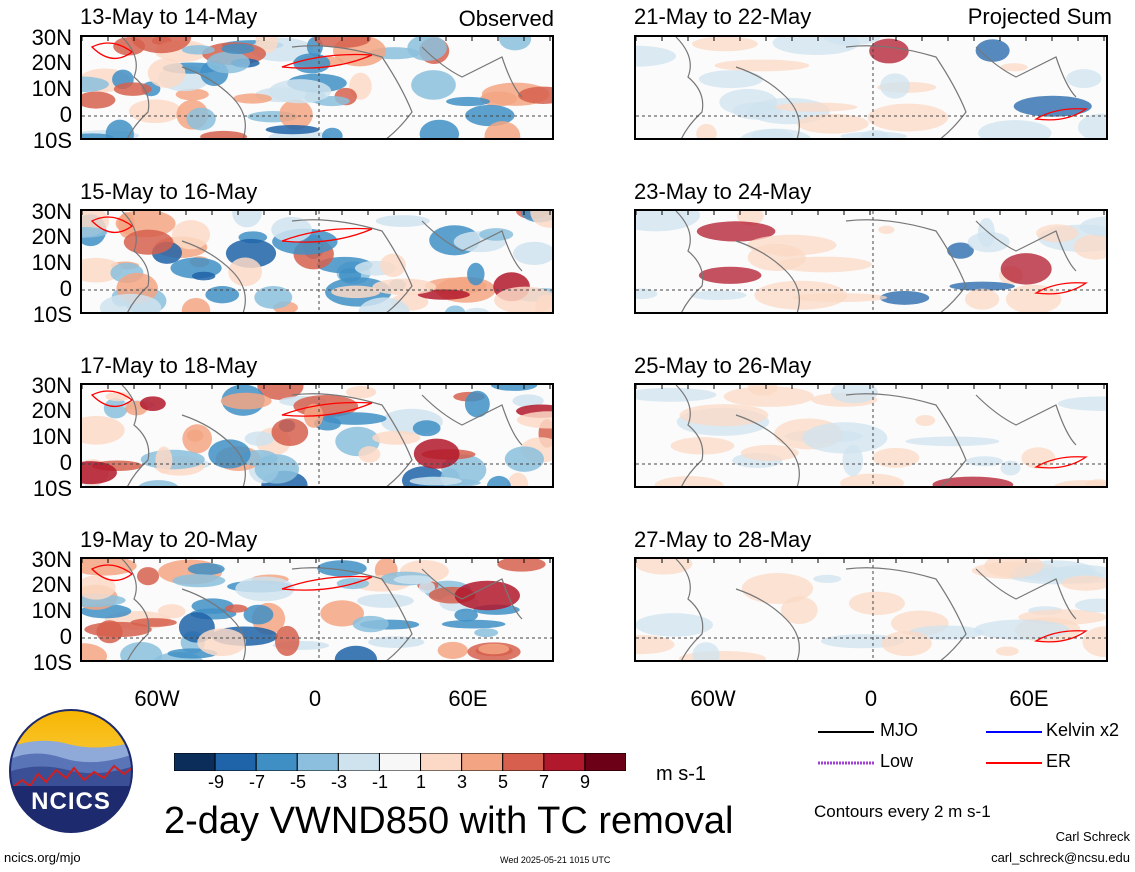 This screenshot has width=1135, height=872. Describe the element at coordinates (713, 698) in the screenshot. I see `lon-label-proj: 60W` at that location.